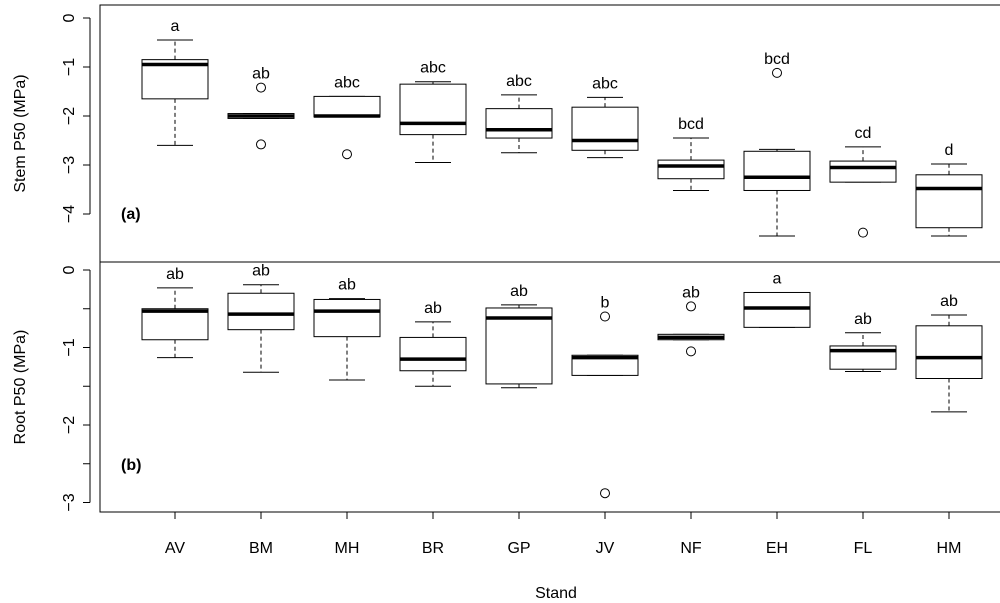  I want to click on x-tick-label: AV, so click(175, 548).